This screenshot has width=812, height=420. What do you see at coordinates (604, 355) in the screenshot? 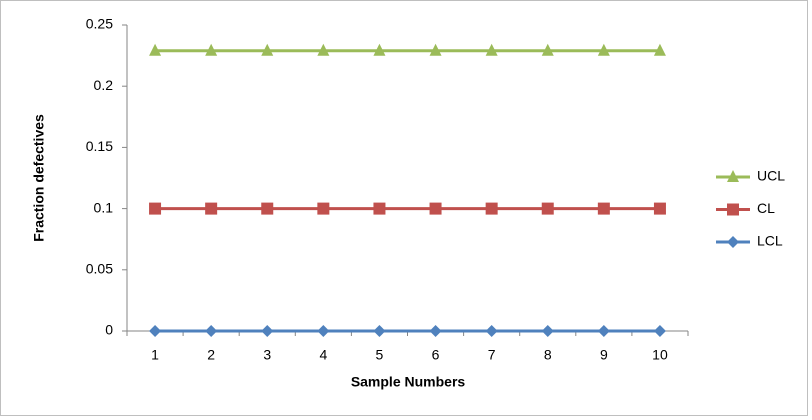
I see `x-tick-label: 9` at bounding box center [604, 355].